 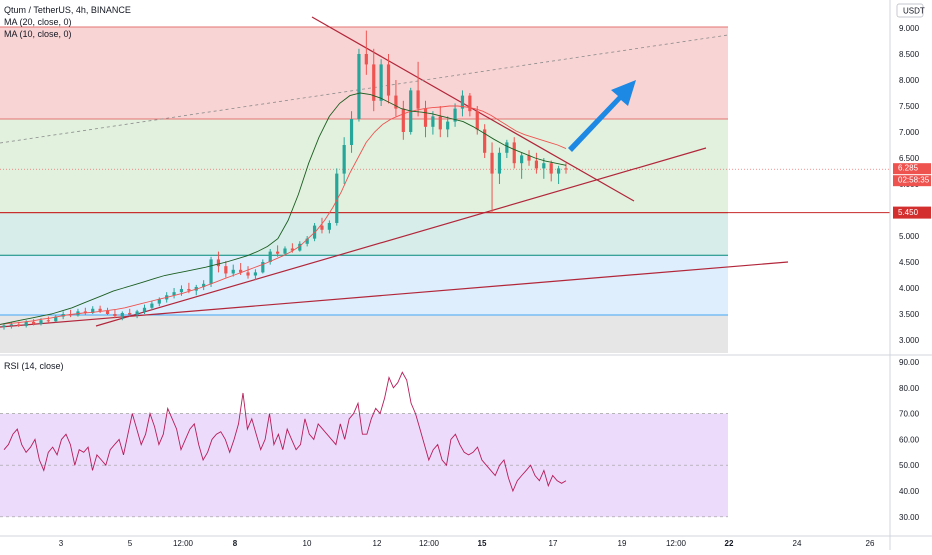 What do you see at coordinates (909, 132) in the screenshot?
I see `price-tick-label: 7.000` at bounding box center [909, 132].